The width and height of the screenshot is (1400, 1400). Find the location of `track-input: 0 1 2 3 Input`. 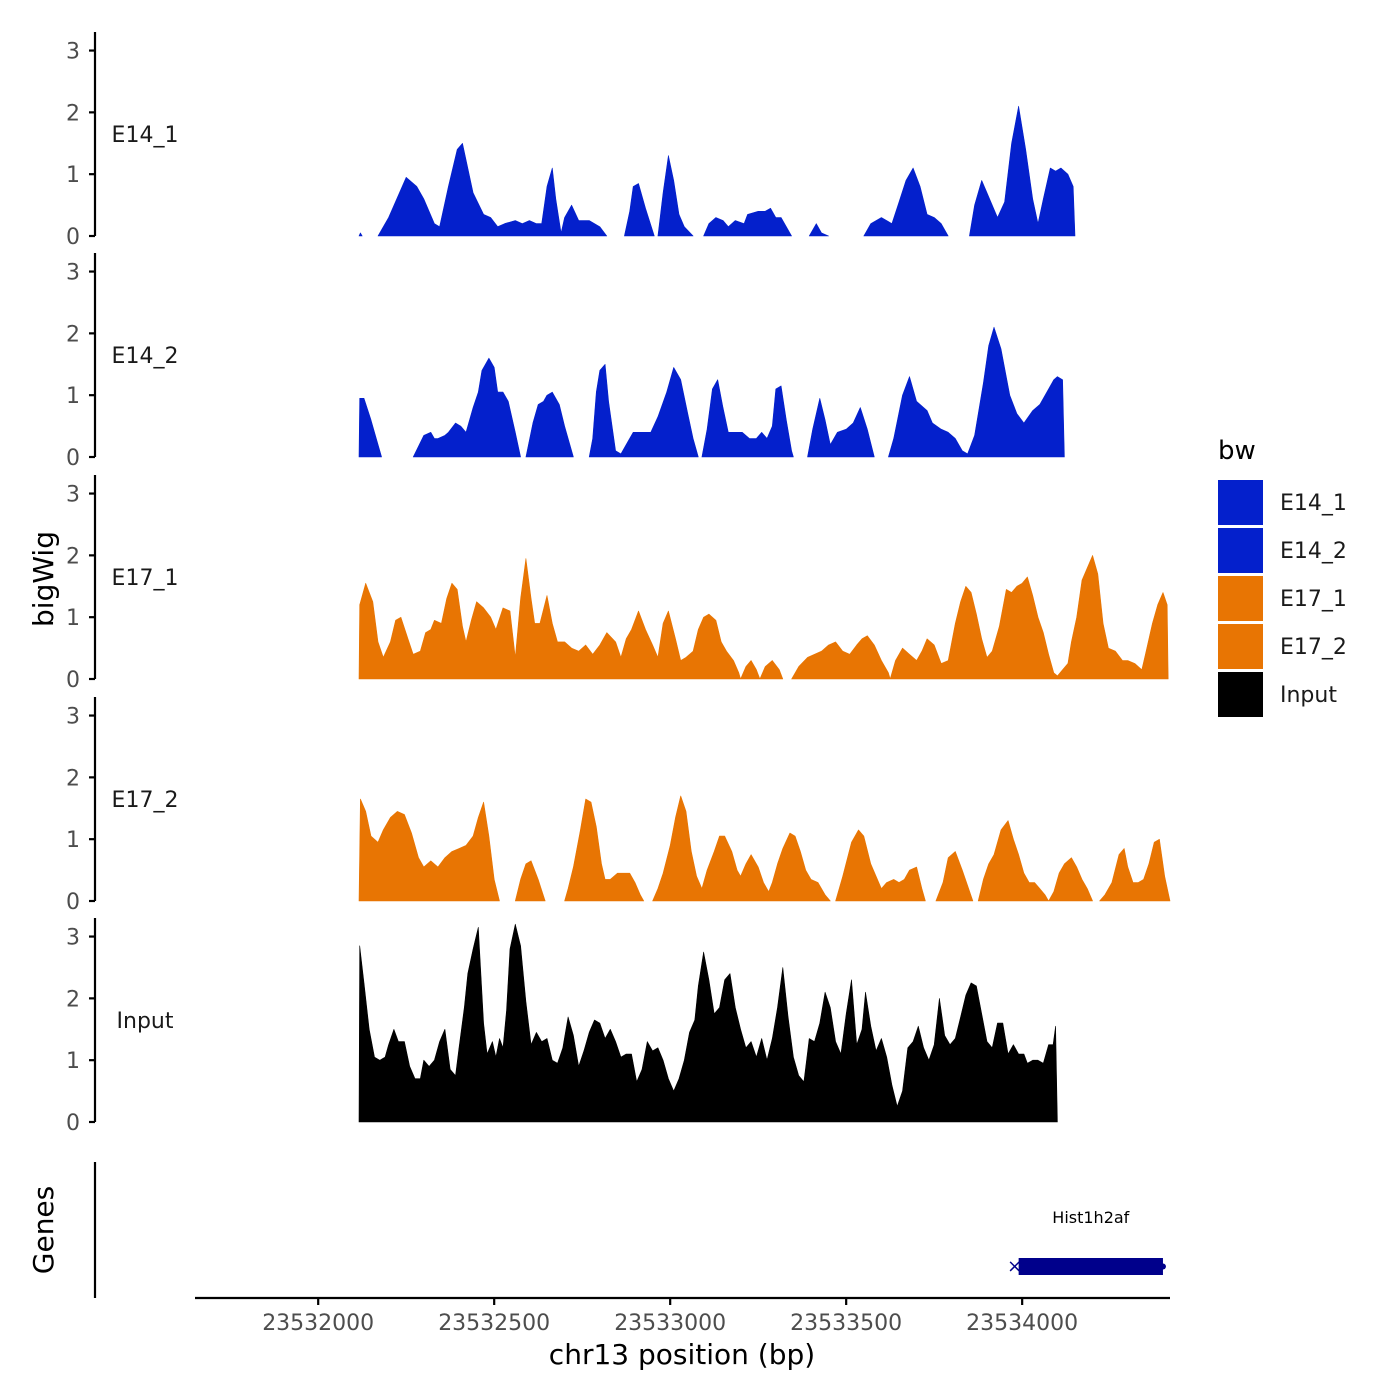

track-input: 0 1 2 3 Input is located at coordinates (562, 1027).